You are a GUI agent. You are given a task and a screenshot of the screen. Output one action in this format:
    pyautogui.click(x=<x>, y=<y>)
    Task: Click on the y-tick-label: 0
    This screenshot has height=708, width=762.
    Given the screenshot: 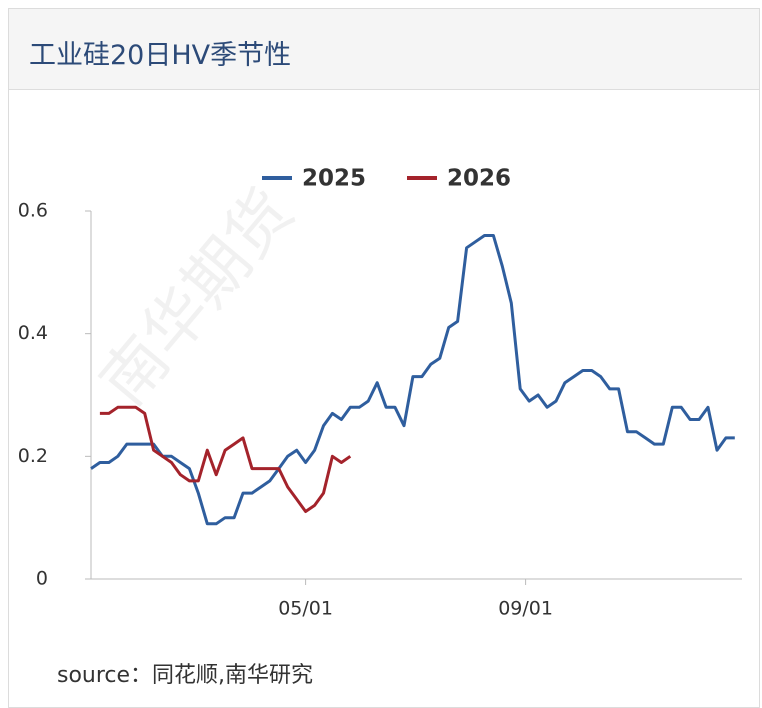 What is the action you would take?
    pyautogui.click(x=42, y=579)
    